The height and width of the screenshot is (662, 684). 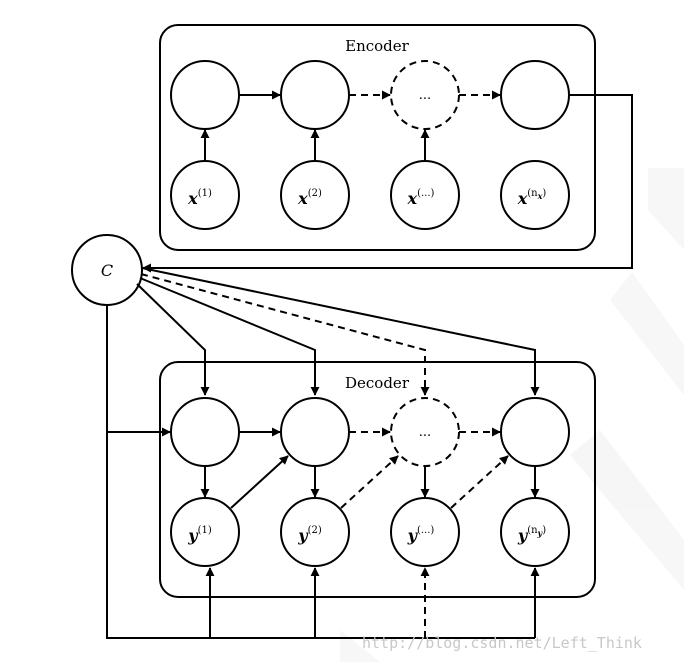 I want to click on encoder-input-node-last, so click(x=535, y=195).